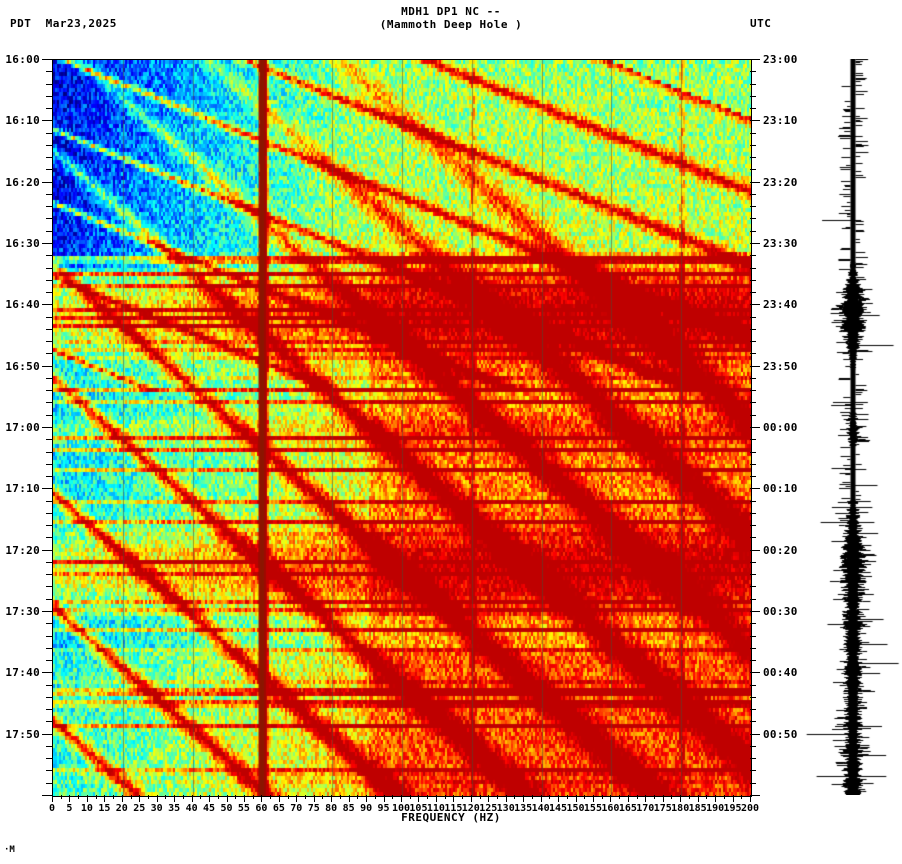  Describe the element at coordinates (470, 808) in the screenshot. I see `frequency-tick-label: 120` at that location.